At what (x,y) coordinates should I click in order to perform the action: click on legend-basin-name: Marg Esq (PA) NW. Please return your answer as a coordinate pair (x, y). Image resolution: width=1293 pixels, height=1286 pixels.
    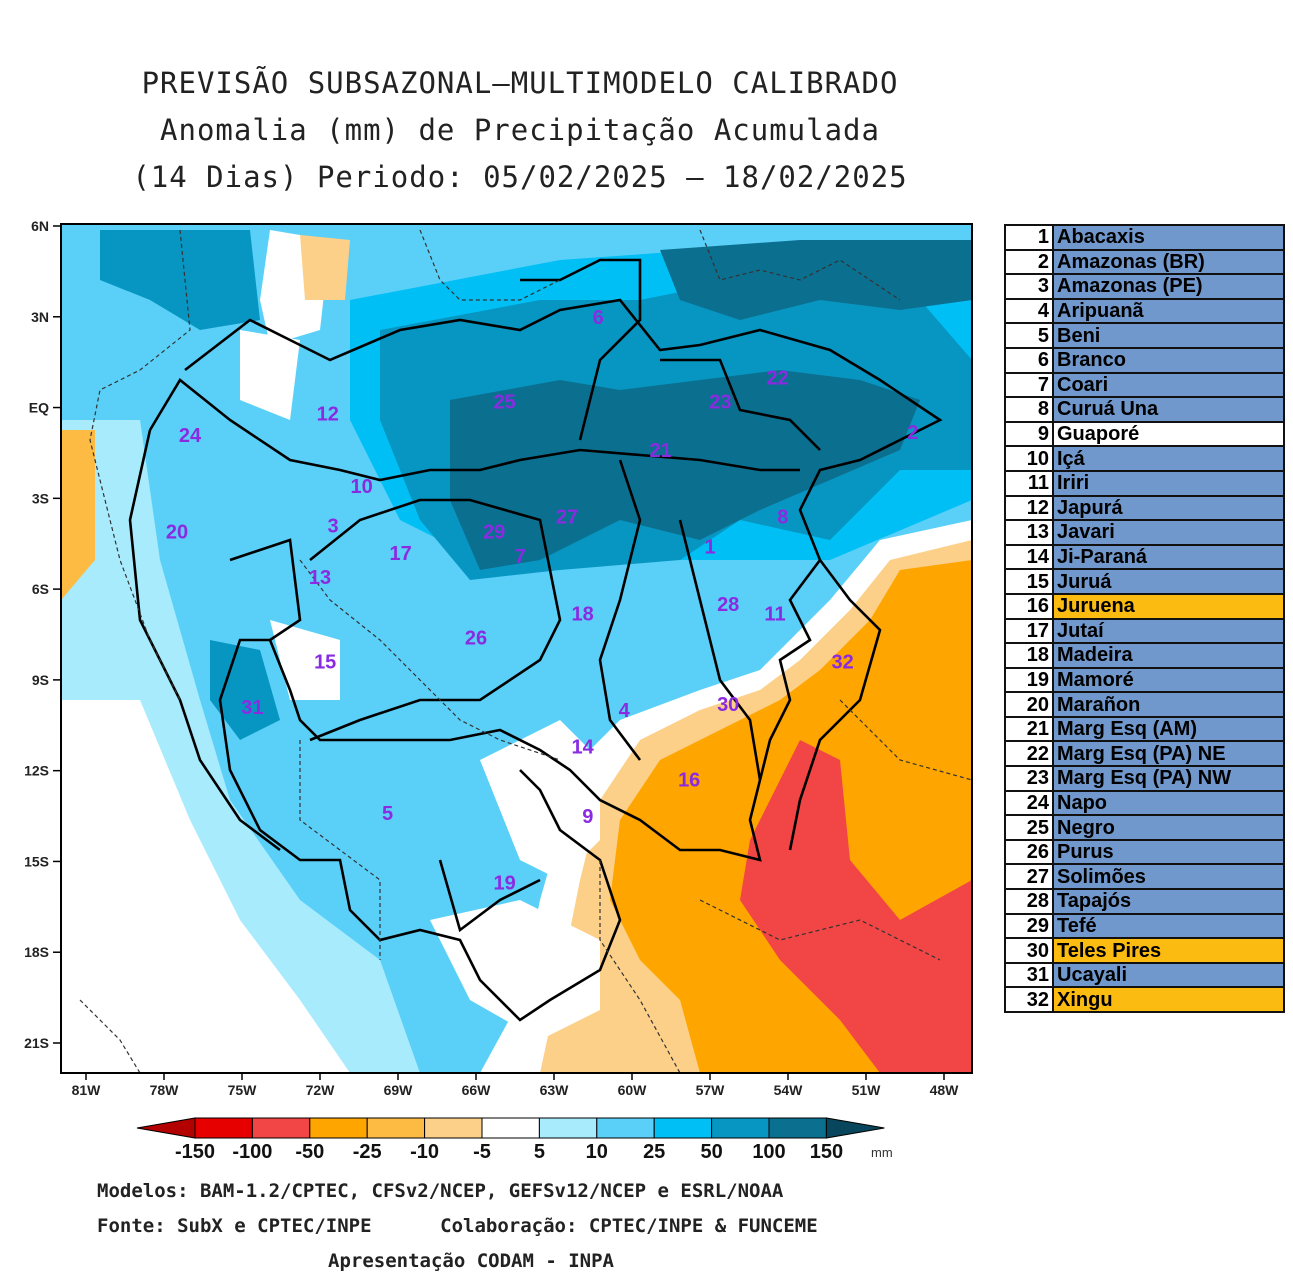
    Looking at the image, I should click on (1168, 778).